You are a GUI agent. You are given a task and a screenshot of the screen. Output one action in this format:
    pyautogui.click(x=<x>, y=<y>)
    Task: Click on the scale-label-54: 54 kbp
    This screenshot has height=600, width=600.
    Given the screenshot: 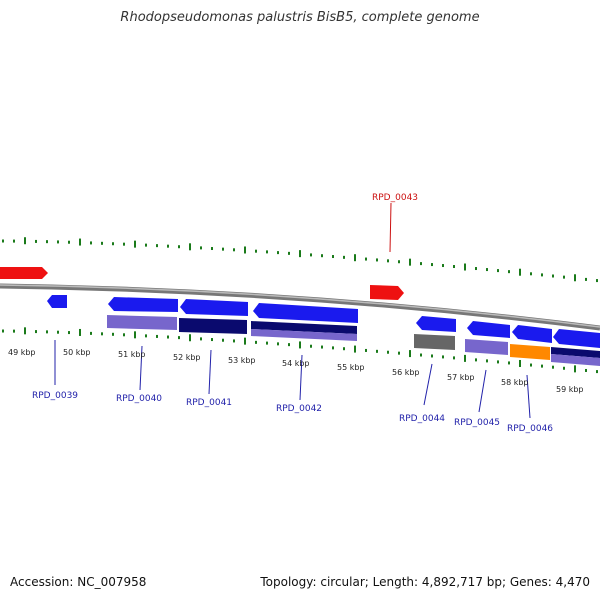 What is the action you would take?
    pyautogui.click(x=296, y=363)
    